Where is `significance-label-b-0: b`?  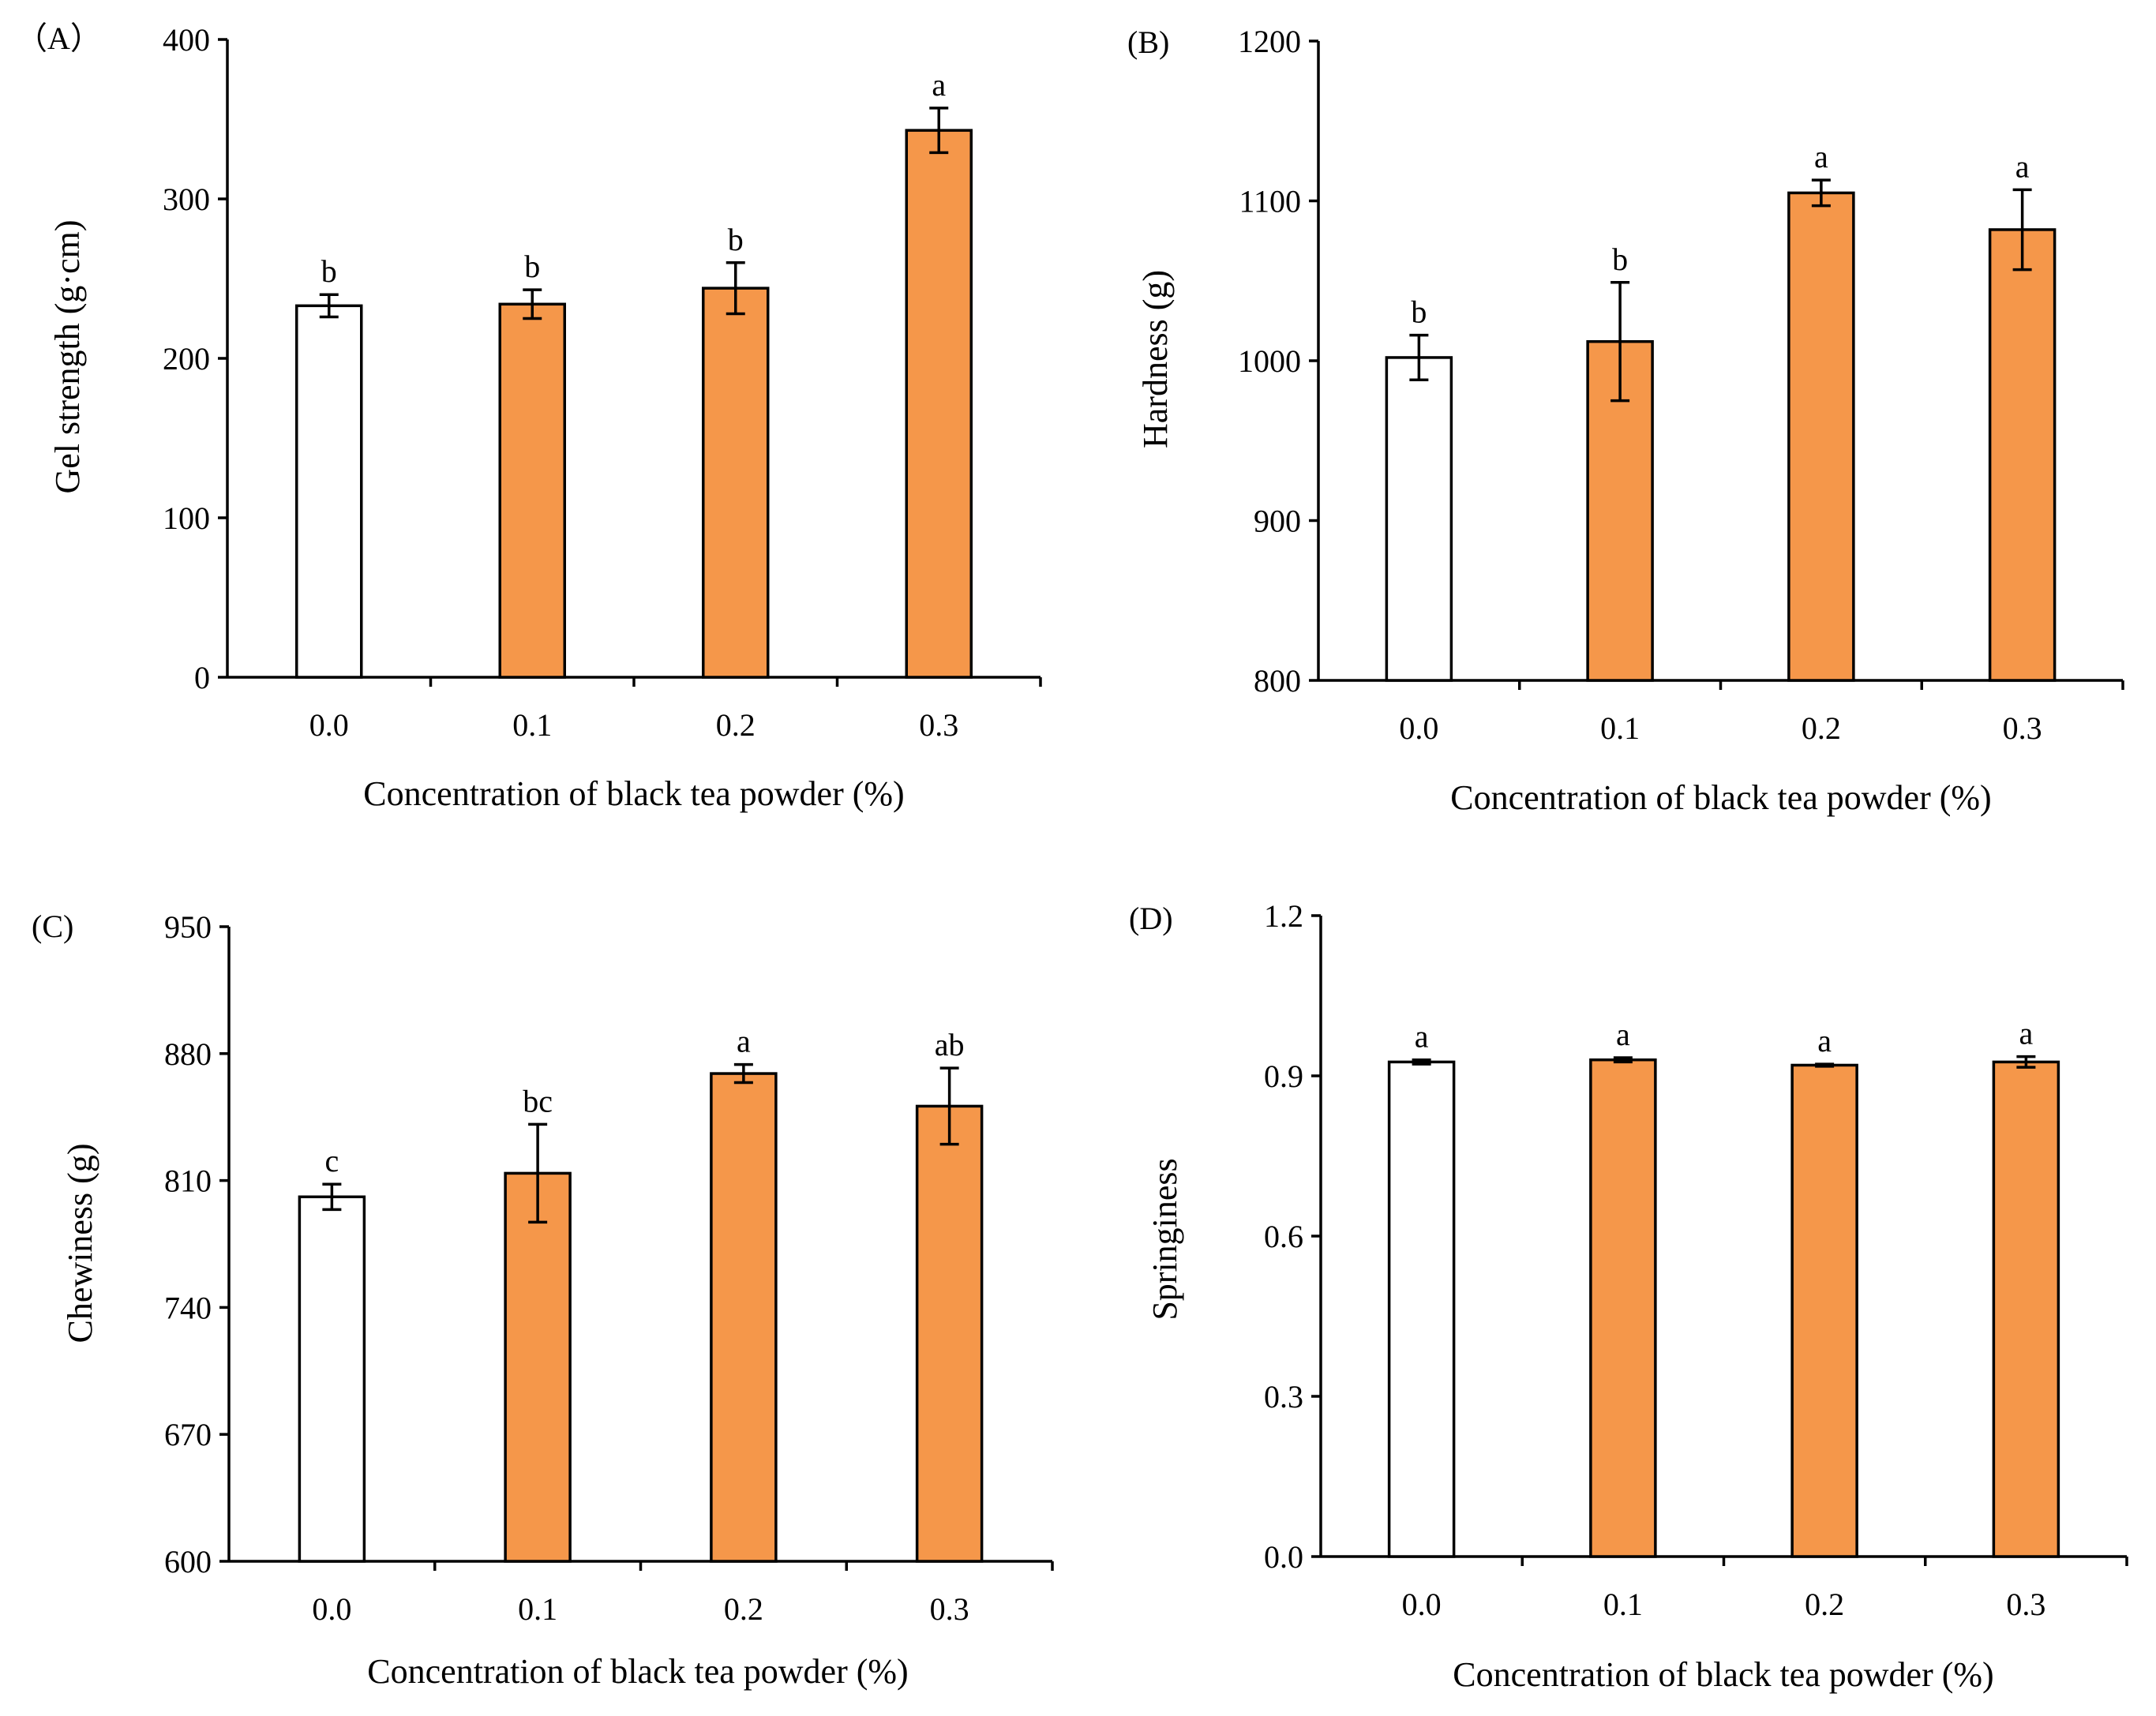 significance-label-b-0: b is located at coordinates (1419, 312).